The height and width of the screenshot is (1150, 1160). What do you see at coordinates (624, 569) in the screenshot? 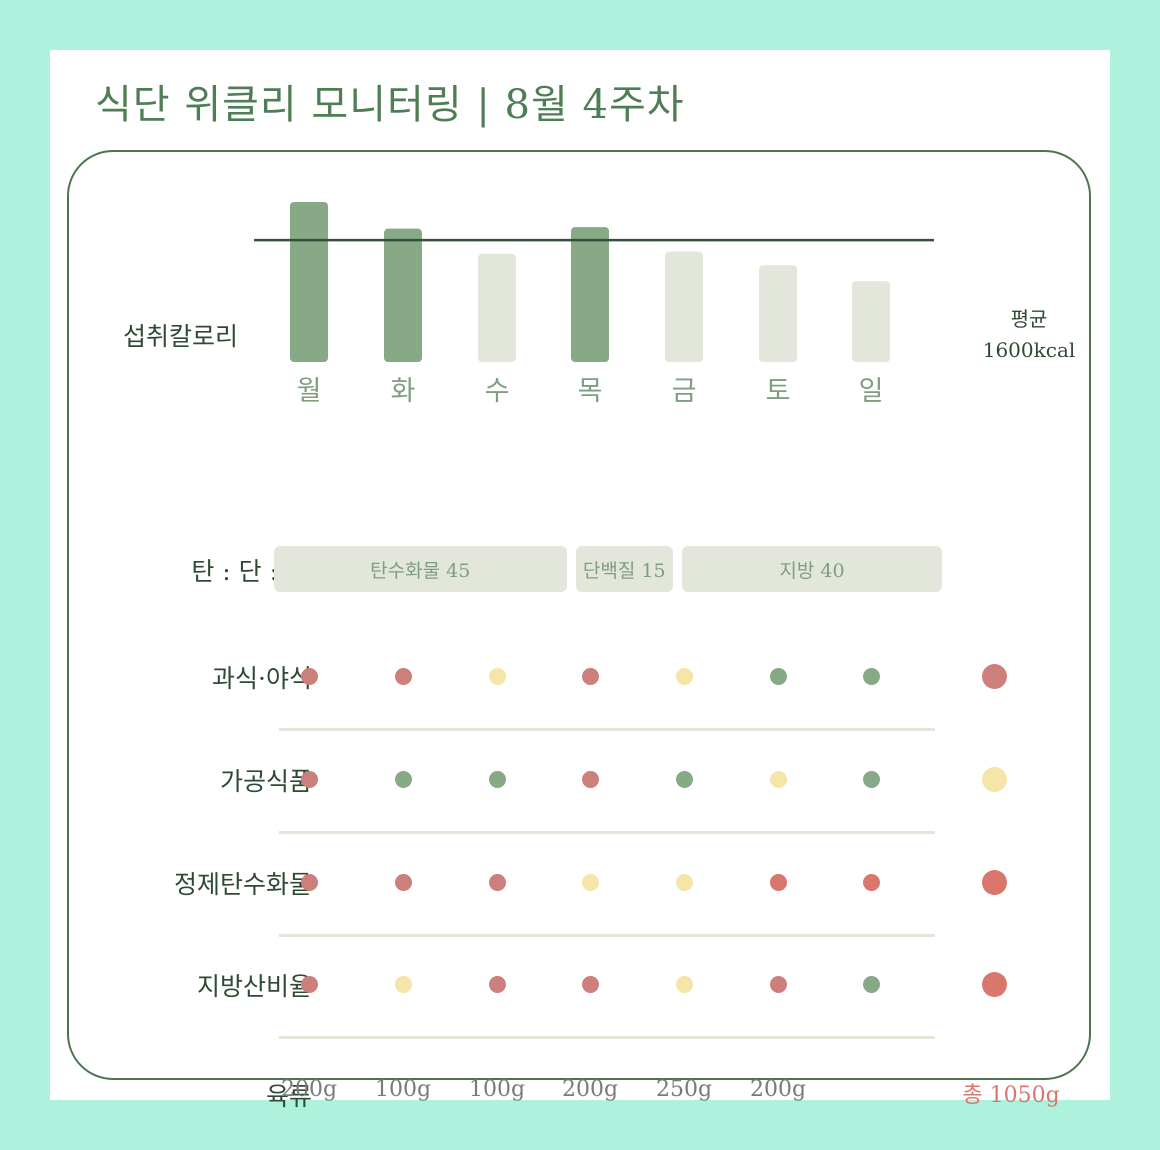
I see `macro-segment-단백질: 단백질 15` at bounding box center [624, 569].